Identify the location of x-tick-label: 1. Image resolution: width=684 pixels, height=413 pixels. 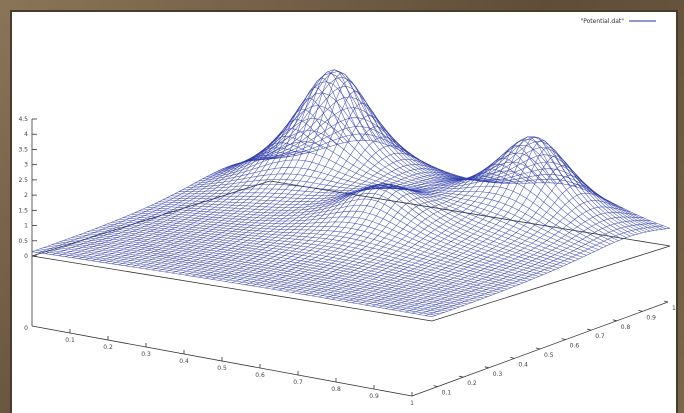
(412, 403).